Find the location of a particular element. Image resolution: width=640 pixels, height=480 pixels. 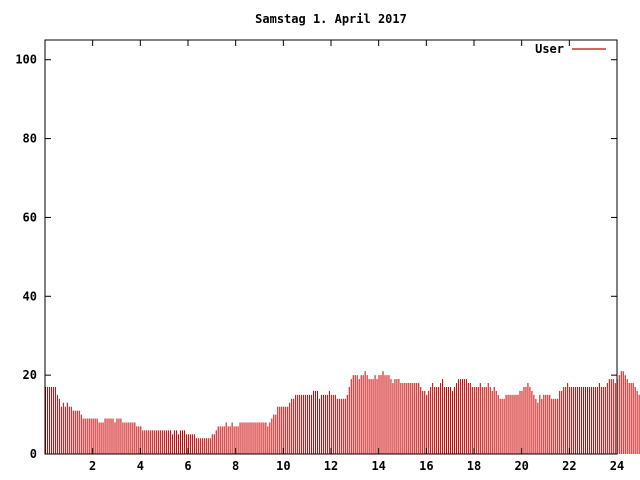

x-tick-label: 20 is located at coordinates (521, 466).